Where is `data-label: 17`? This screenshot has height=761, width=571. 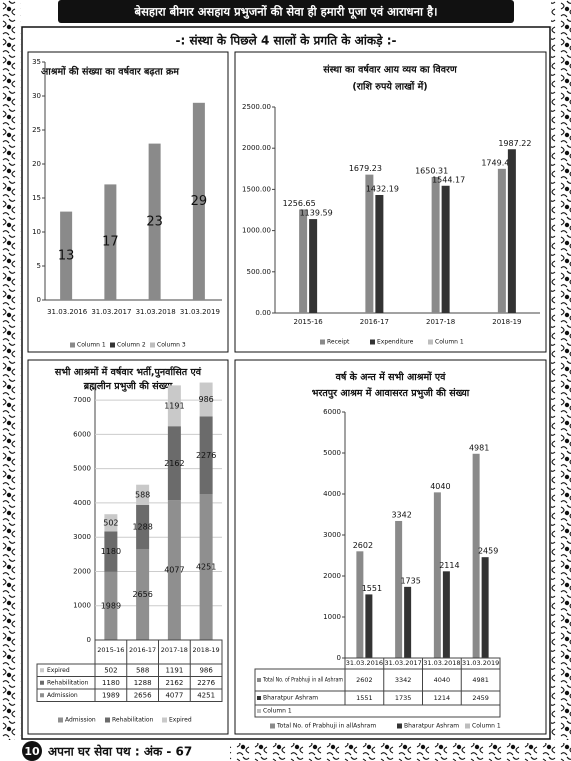 data-label: 17 is located at coordinates (110, 242).